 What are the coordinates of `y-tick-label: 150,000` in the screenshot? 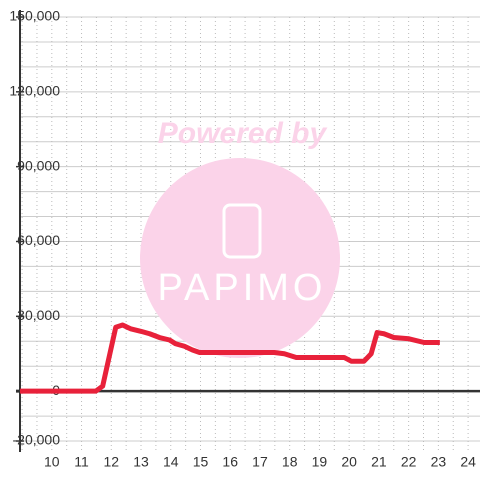 It's located at (34, 16).